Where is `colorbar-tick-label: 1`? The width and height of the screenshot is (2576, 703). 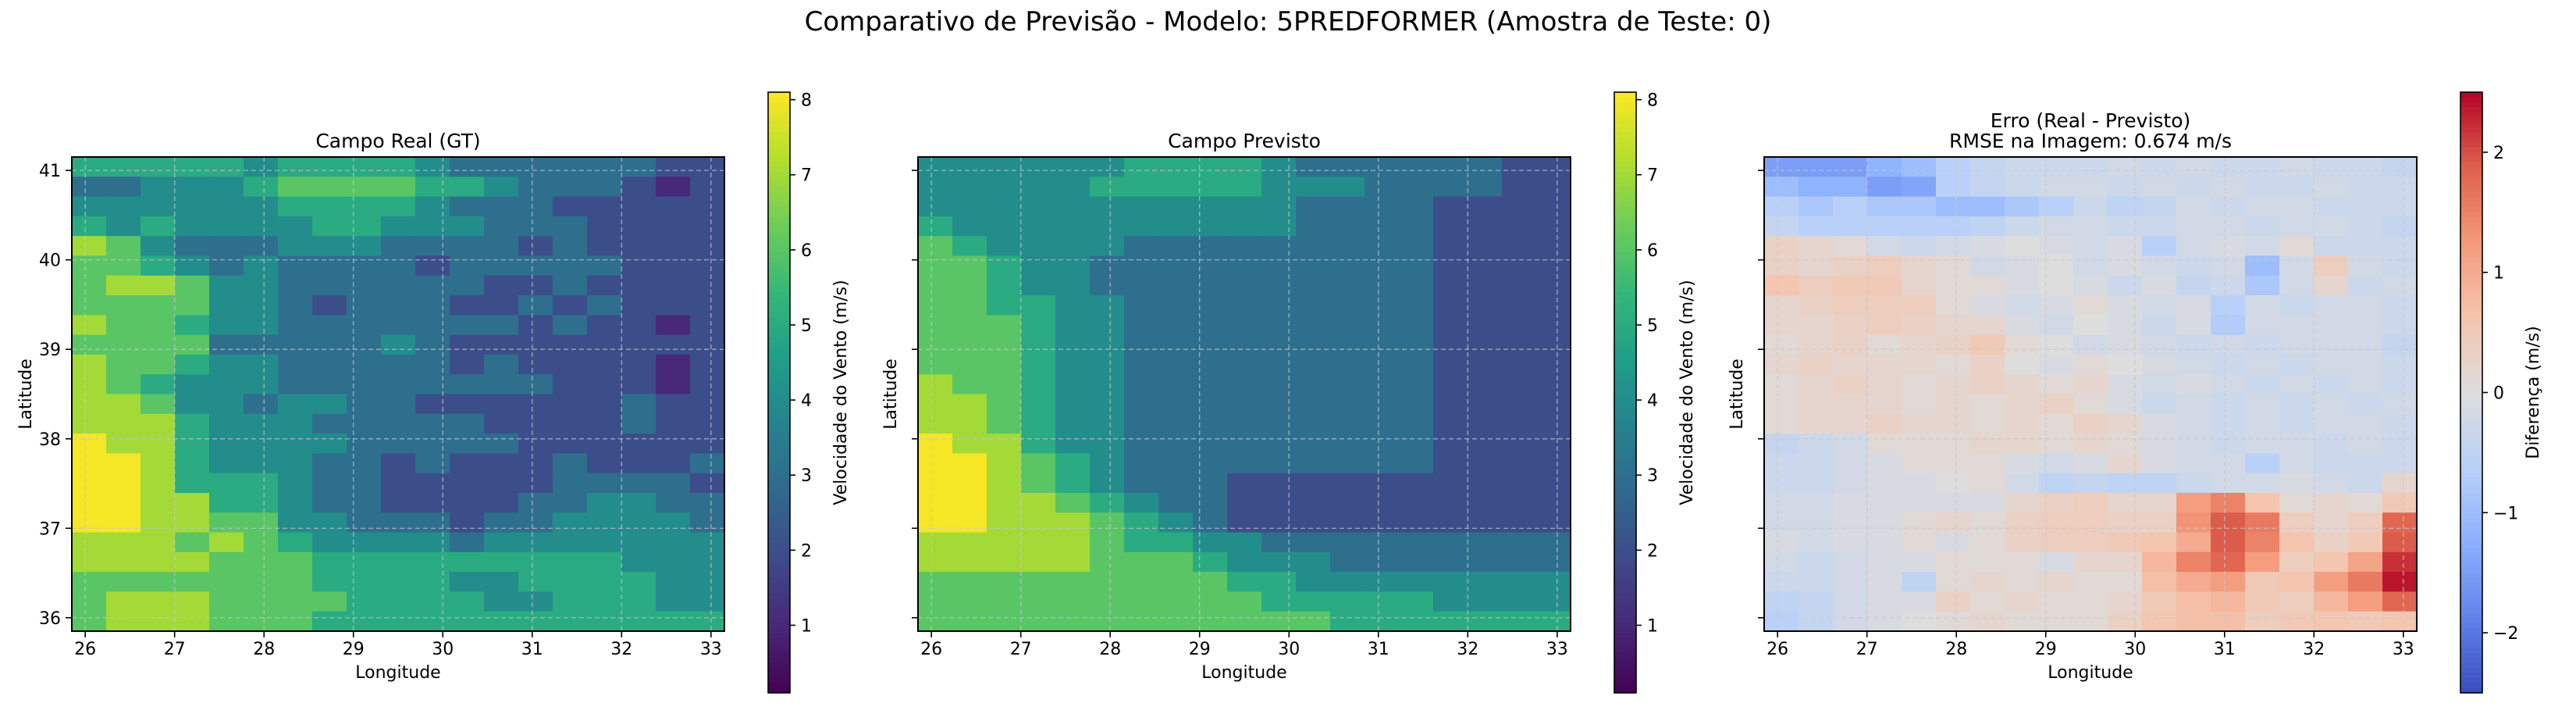 colorbar-tick-label: 1 is located at coordinates (807, 626).